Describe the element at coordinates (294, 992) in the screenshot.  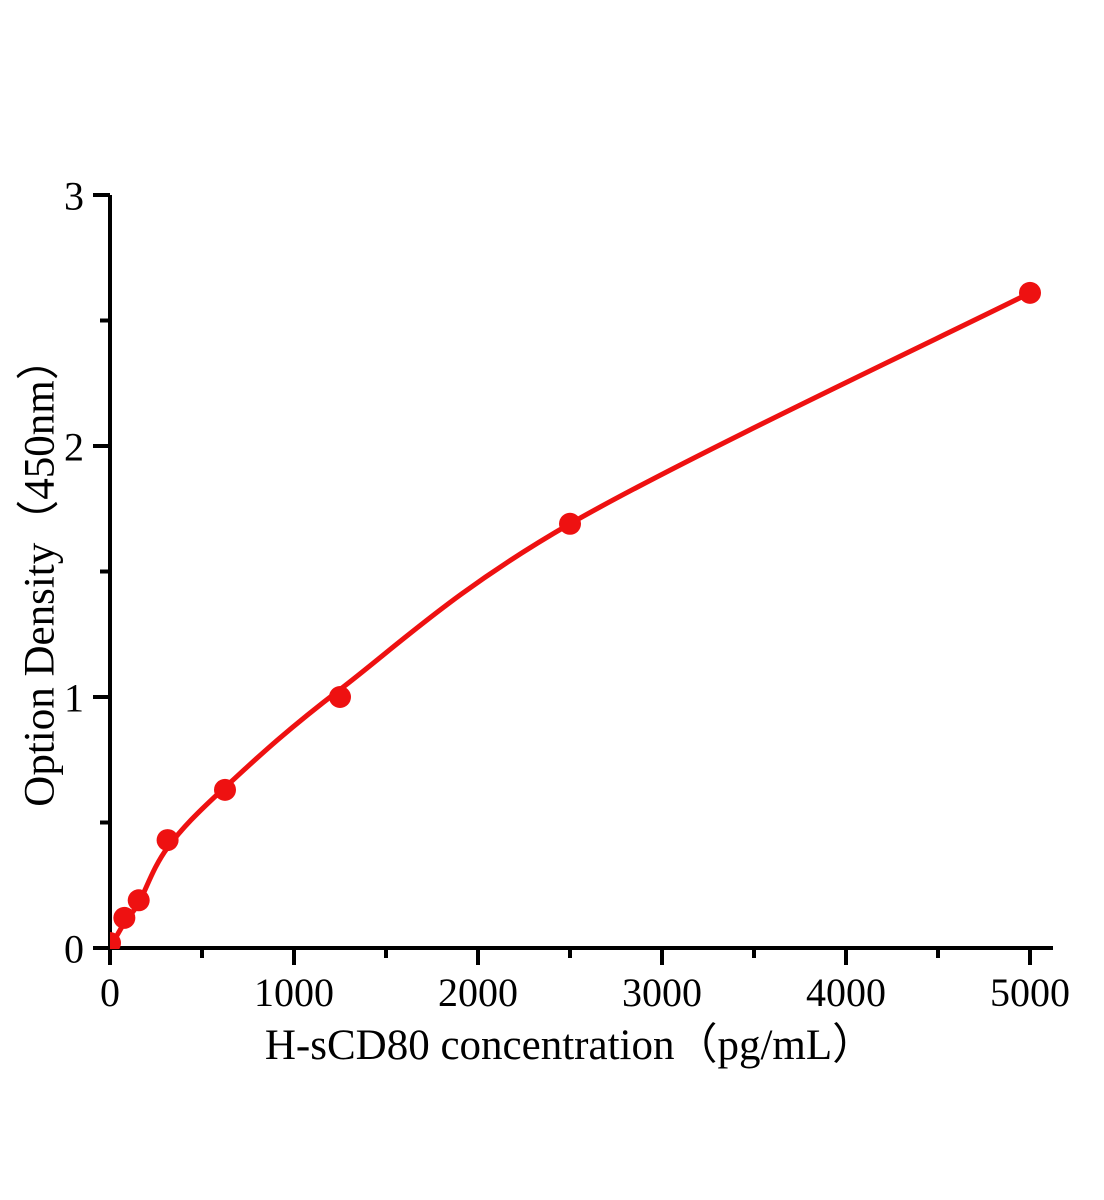
I see `x-tick-label: 1000` at that location.